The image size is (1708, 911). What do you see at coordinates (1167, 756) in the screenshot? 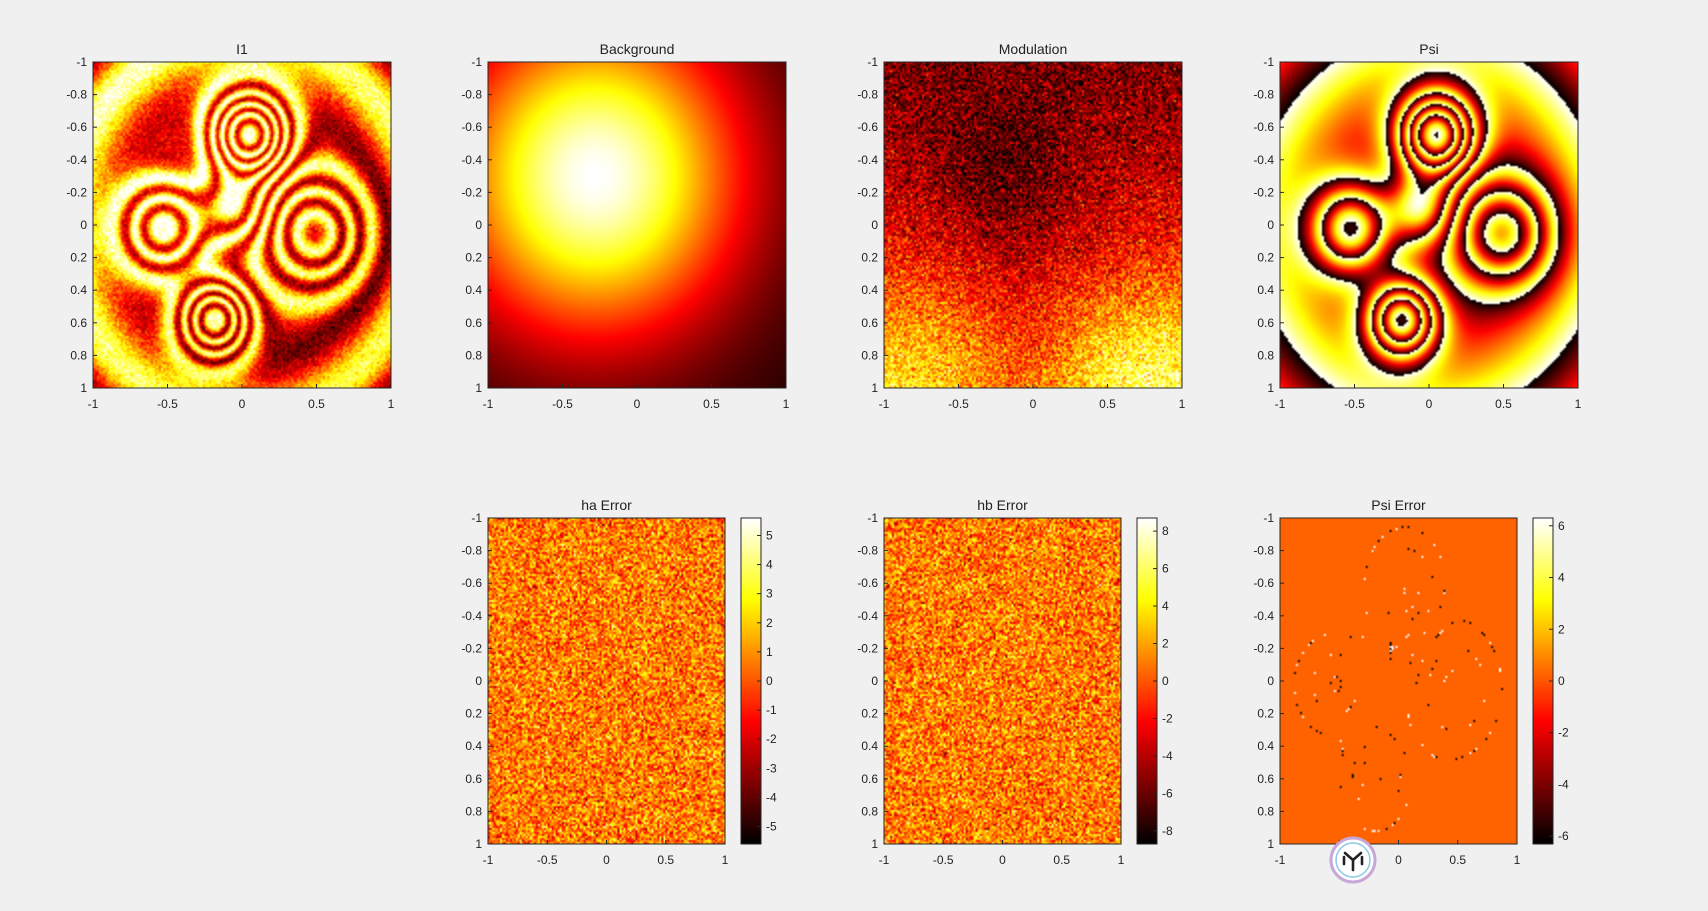
I see `colorbar-tick-label: -4` at bounding box center [1167, 756].